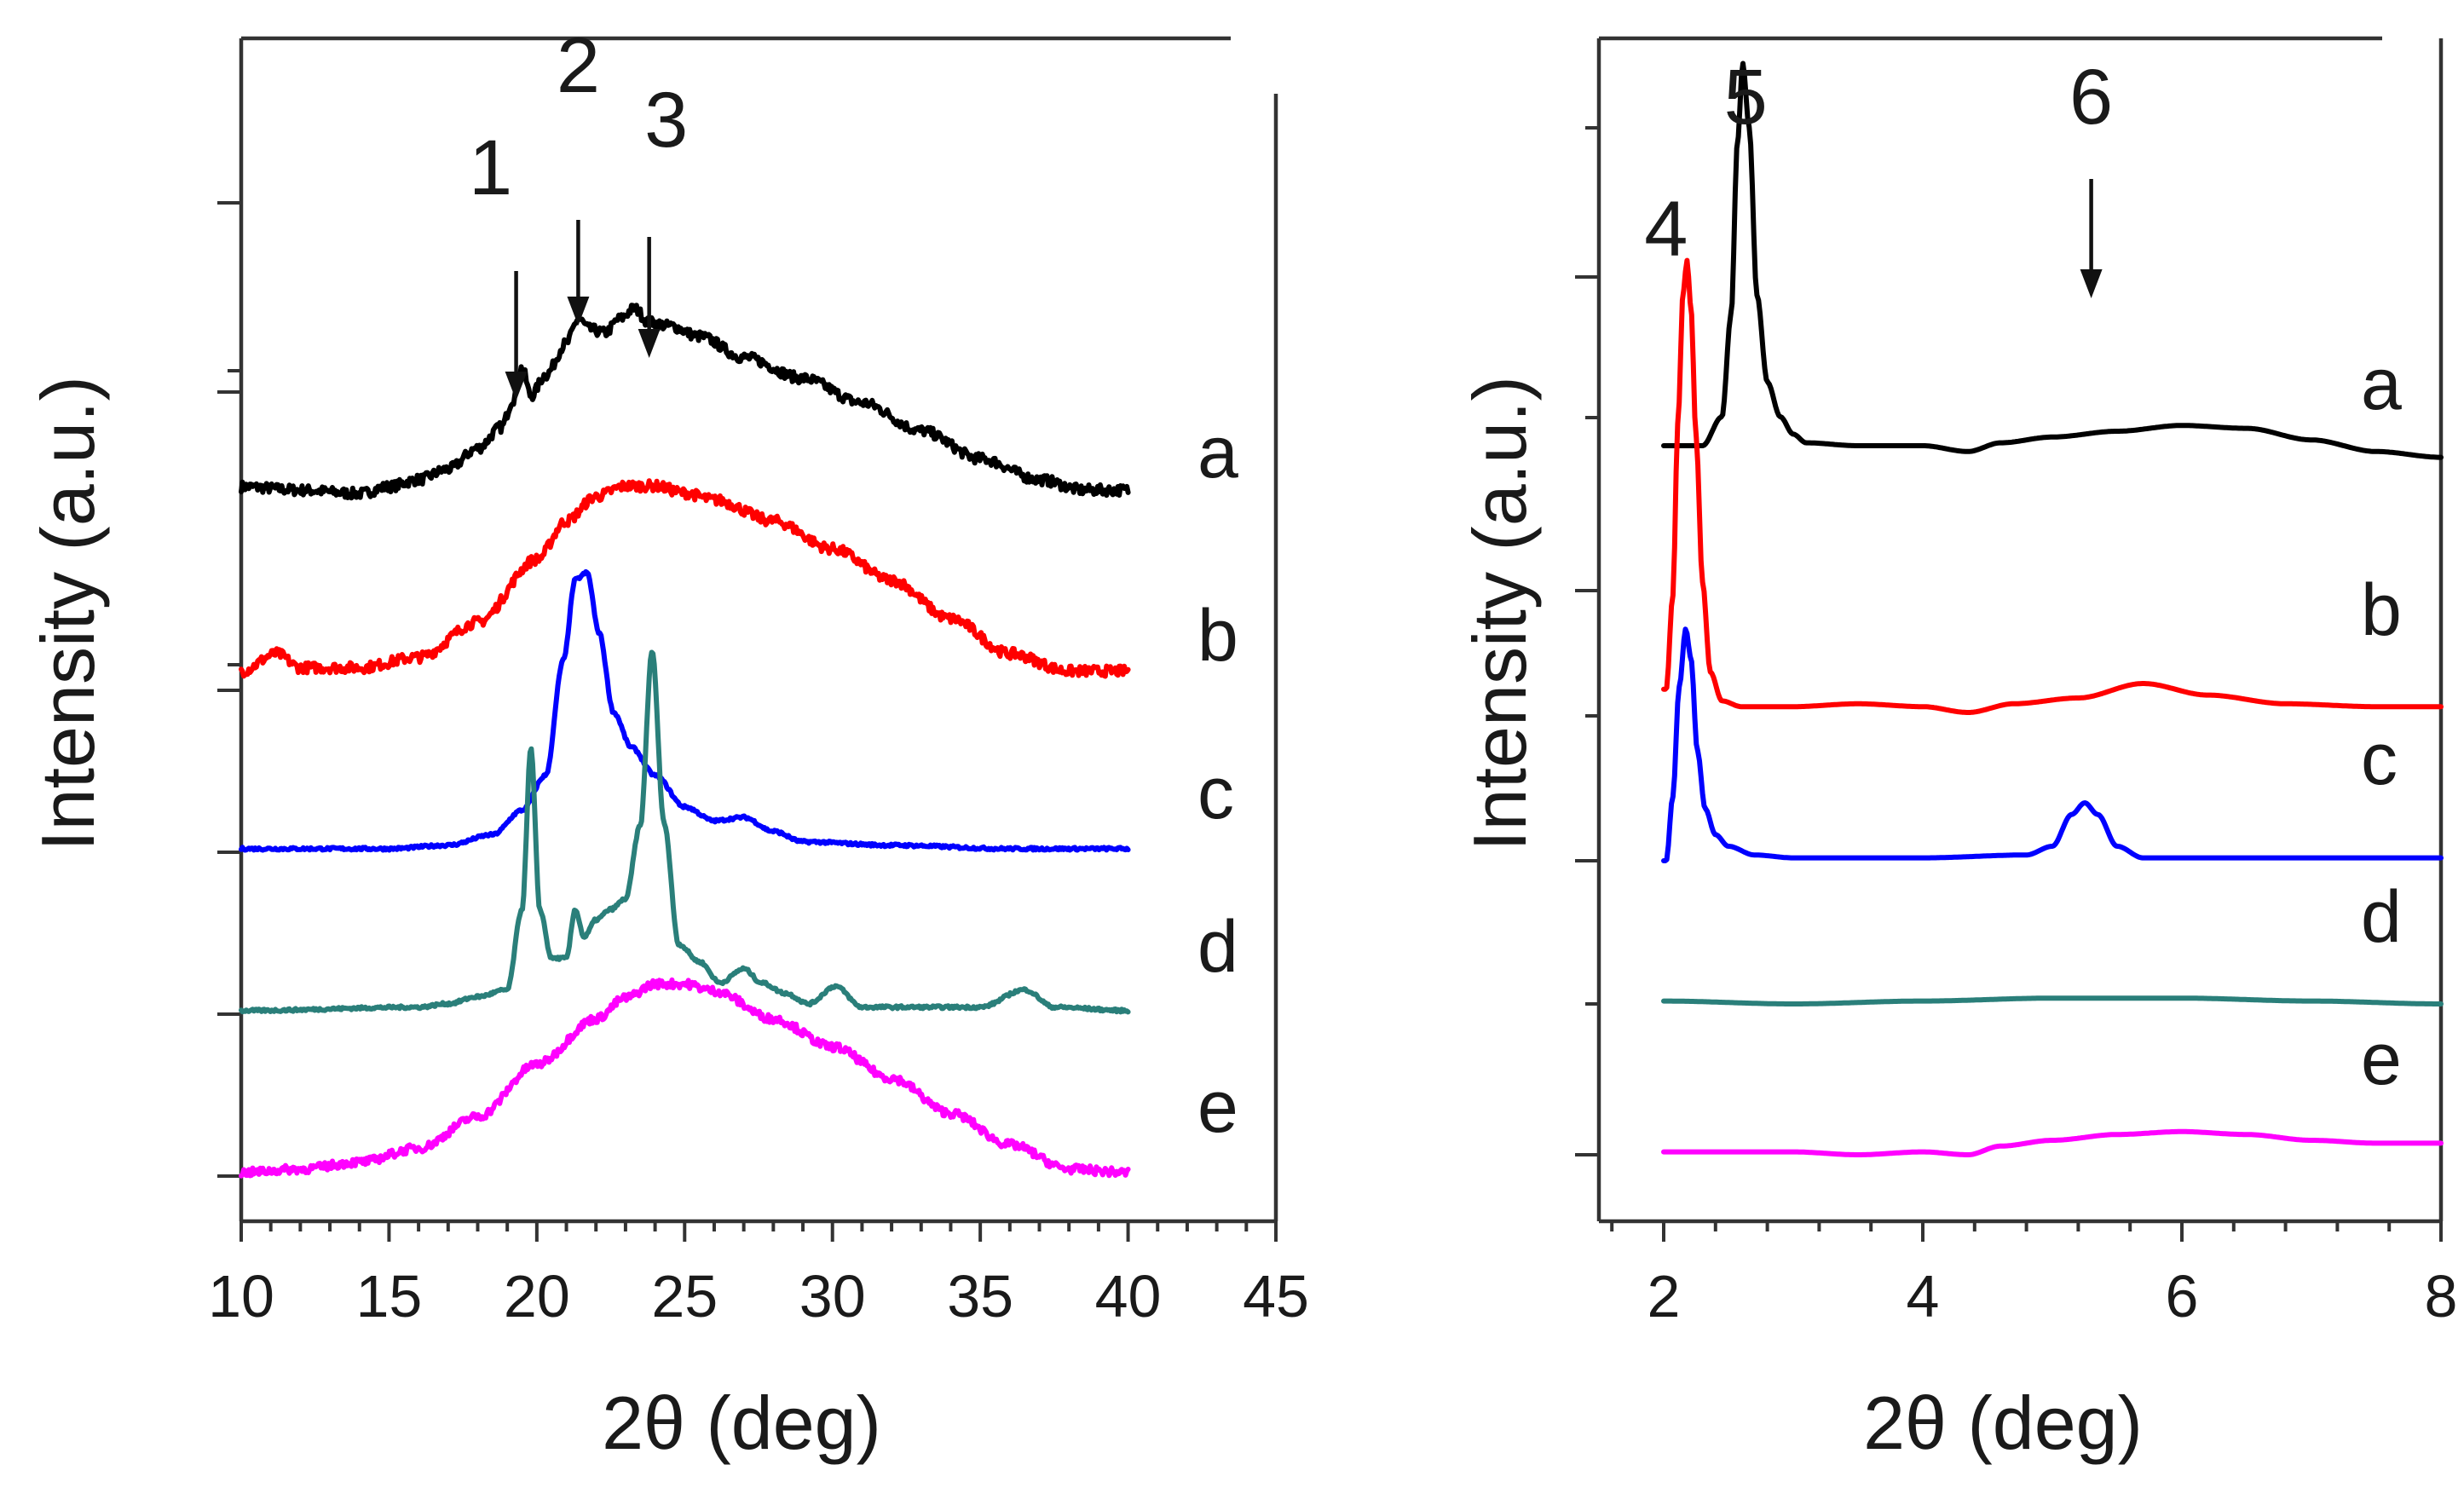  I want to click on x-tick-label: 2, so click(1664, 1296).